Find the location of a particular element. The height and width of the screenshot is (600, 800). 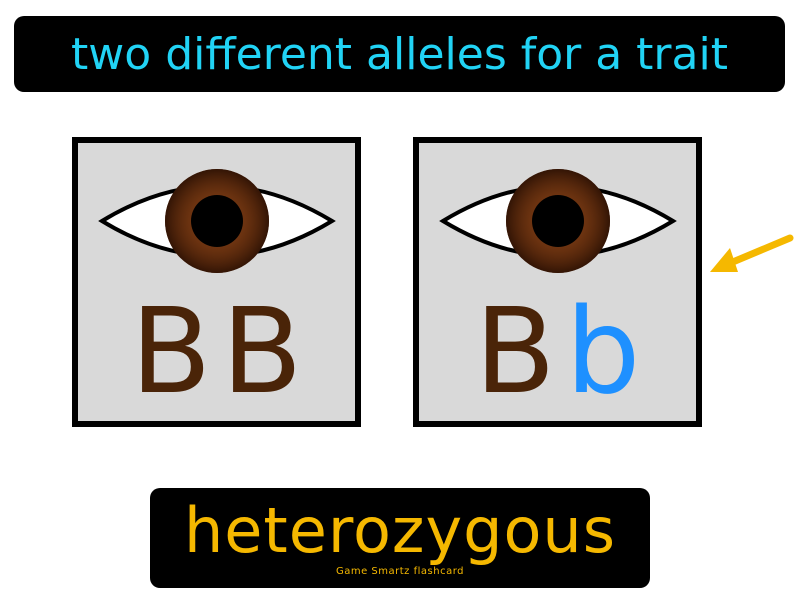

definition-banner: two different alleles for a trait is located at coordinates (399, 54).